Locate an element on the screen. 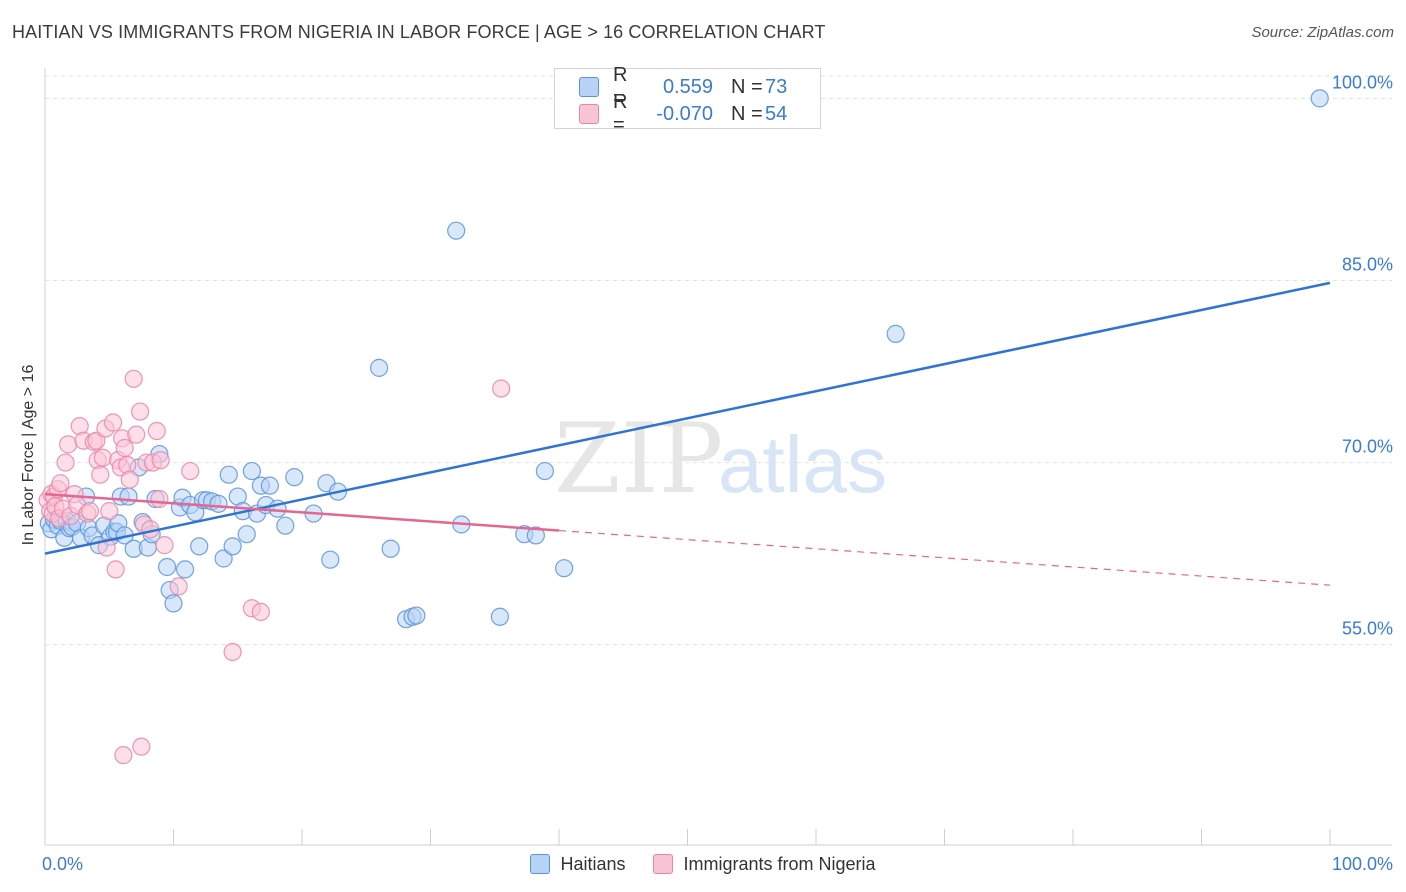 Image resolution: width=1406 pixels, height=892 pixels. series-legend: Haitians Immigrants from Nigeria is located at coordinates (703, 864).